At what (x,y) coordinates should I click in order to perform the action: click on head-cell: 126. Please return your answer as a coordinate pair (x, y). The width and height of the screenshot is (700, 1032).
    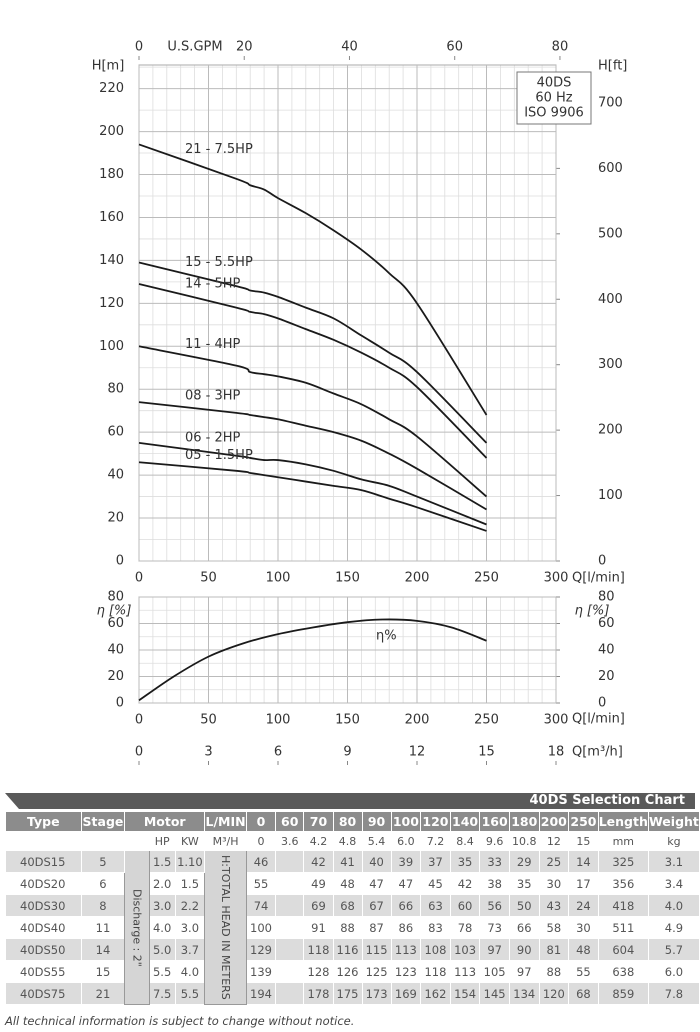
    Looking at the image, I should click on (347, 971).